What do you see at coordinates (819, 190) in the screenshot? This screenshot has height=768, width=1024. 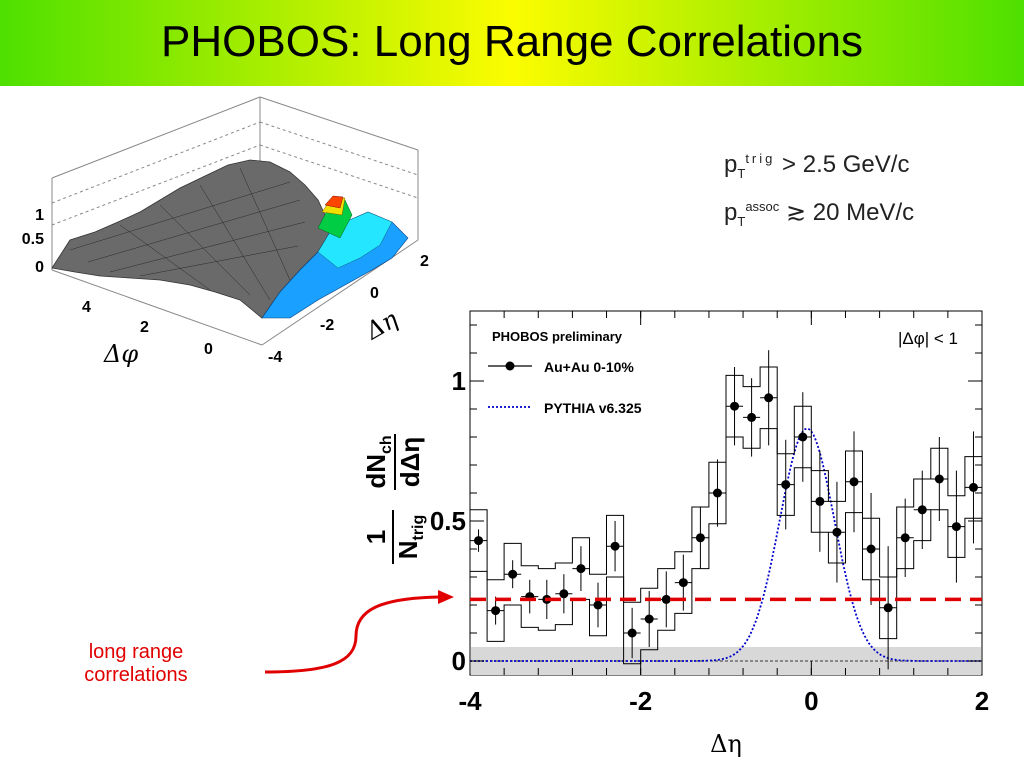 I see `kinematic-cuts: pTtrig > 2.5 GeV/c pTassoc ≳ 20 MeV/c` at bounding box center [819, 190].